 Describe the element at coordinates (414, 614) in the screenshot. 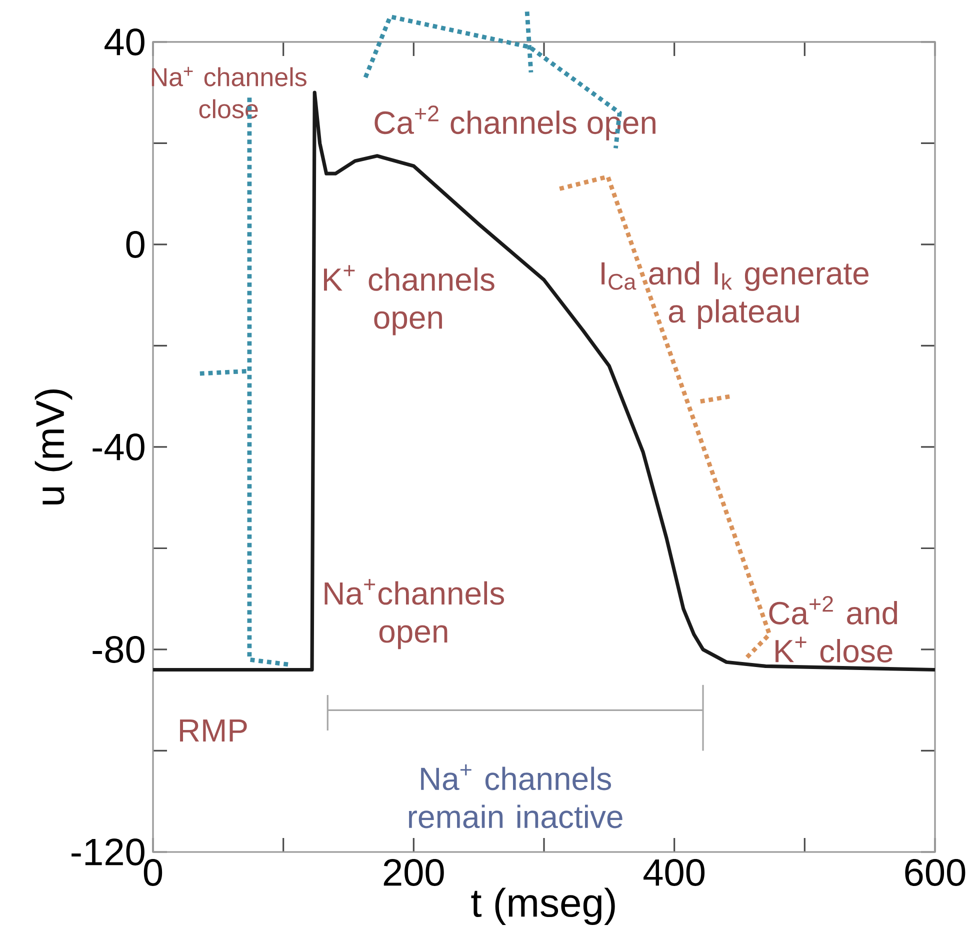

I see `annotation: Na$^{+}$channels open` at that location.